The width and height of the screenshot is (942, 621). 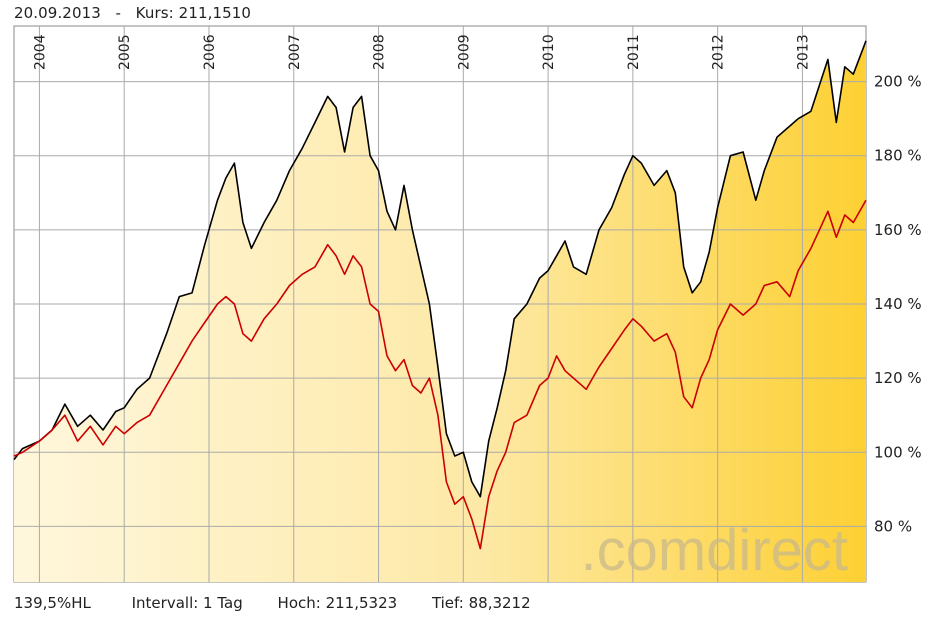 What do you see at coordinates (714, 550) in the screenshot?
I see `watermark-logo: .comdirect` at bounding box center [714, 550].